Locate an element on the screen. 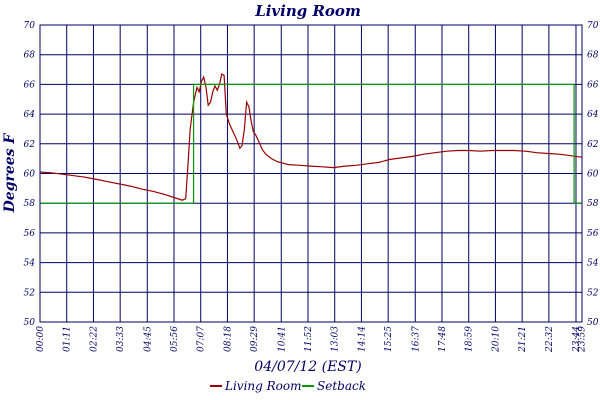  y-tick-left-7: 64 is located at coordinates (30, 115).